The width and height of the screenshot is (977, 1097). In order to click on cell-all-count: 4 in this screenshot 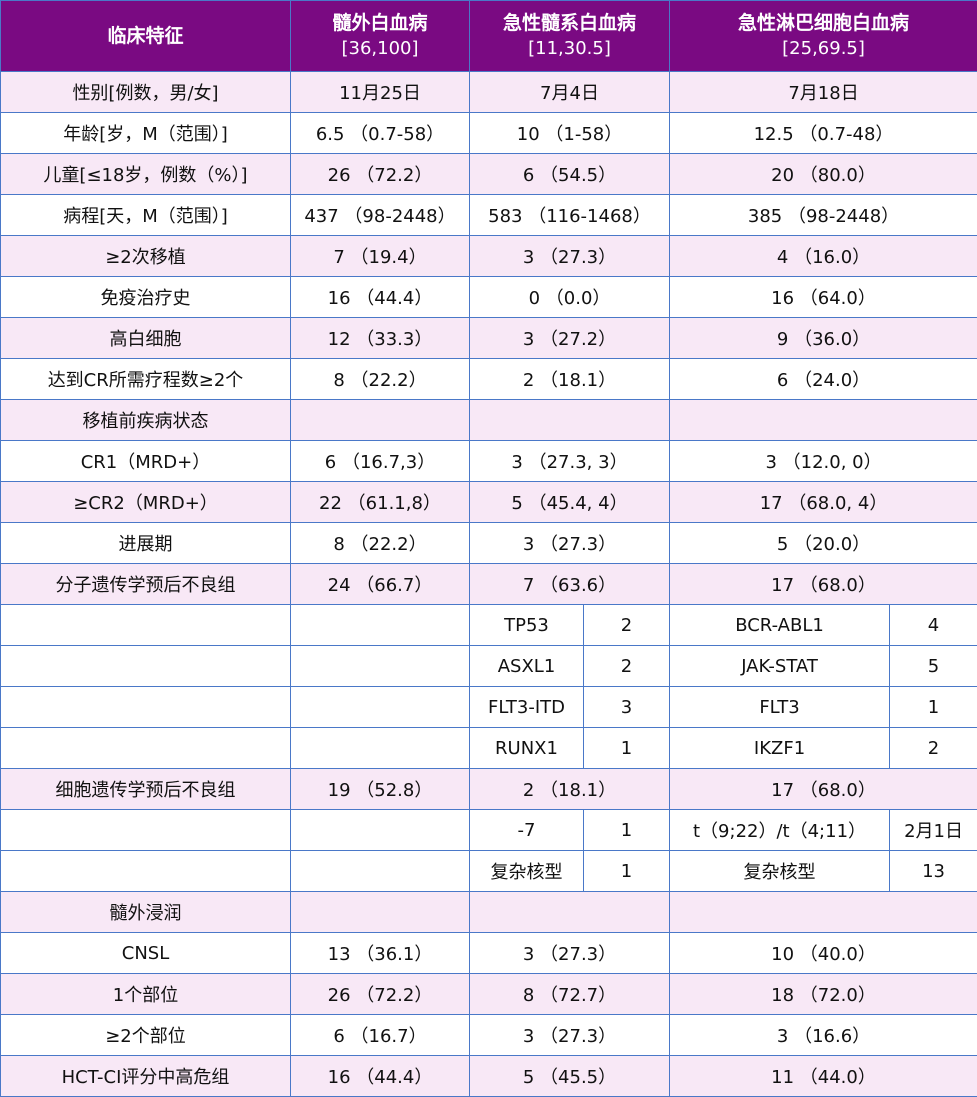, I will do `click(933, 625)`.